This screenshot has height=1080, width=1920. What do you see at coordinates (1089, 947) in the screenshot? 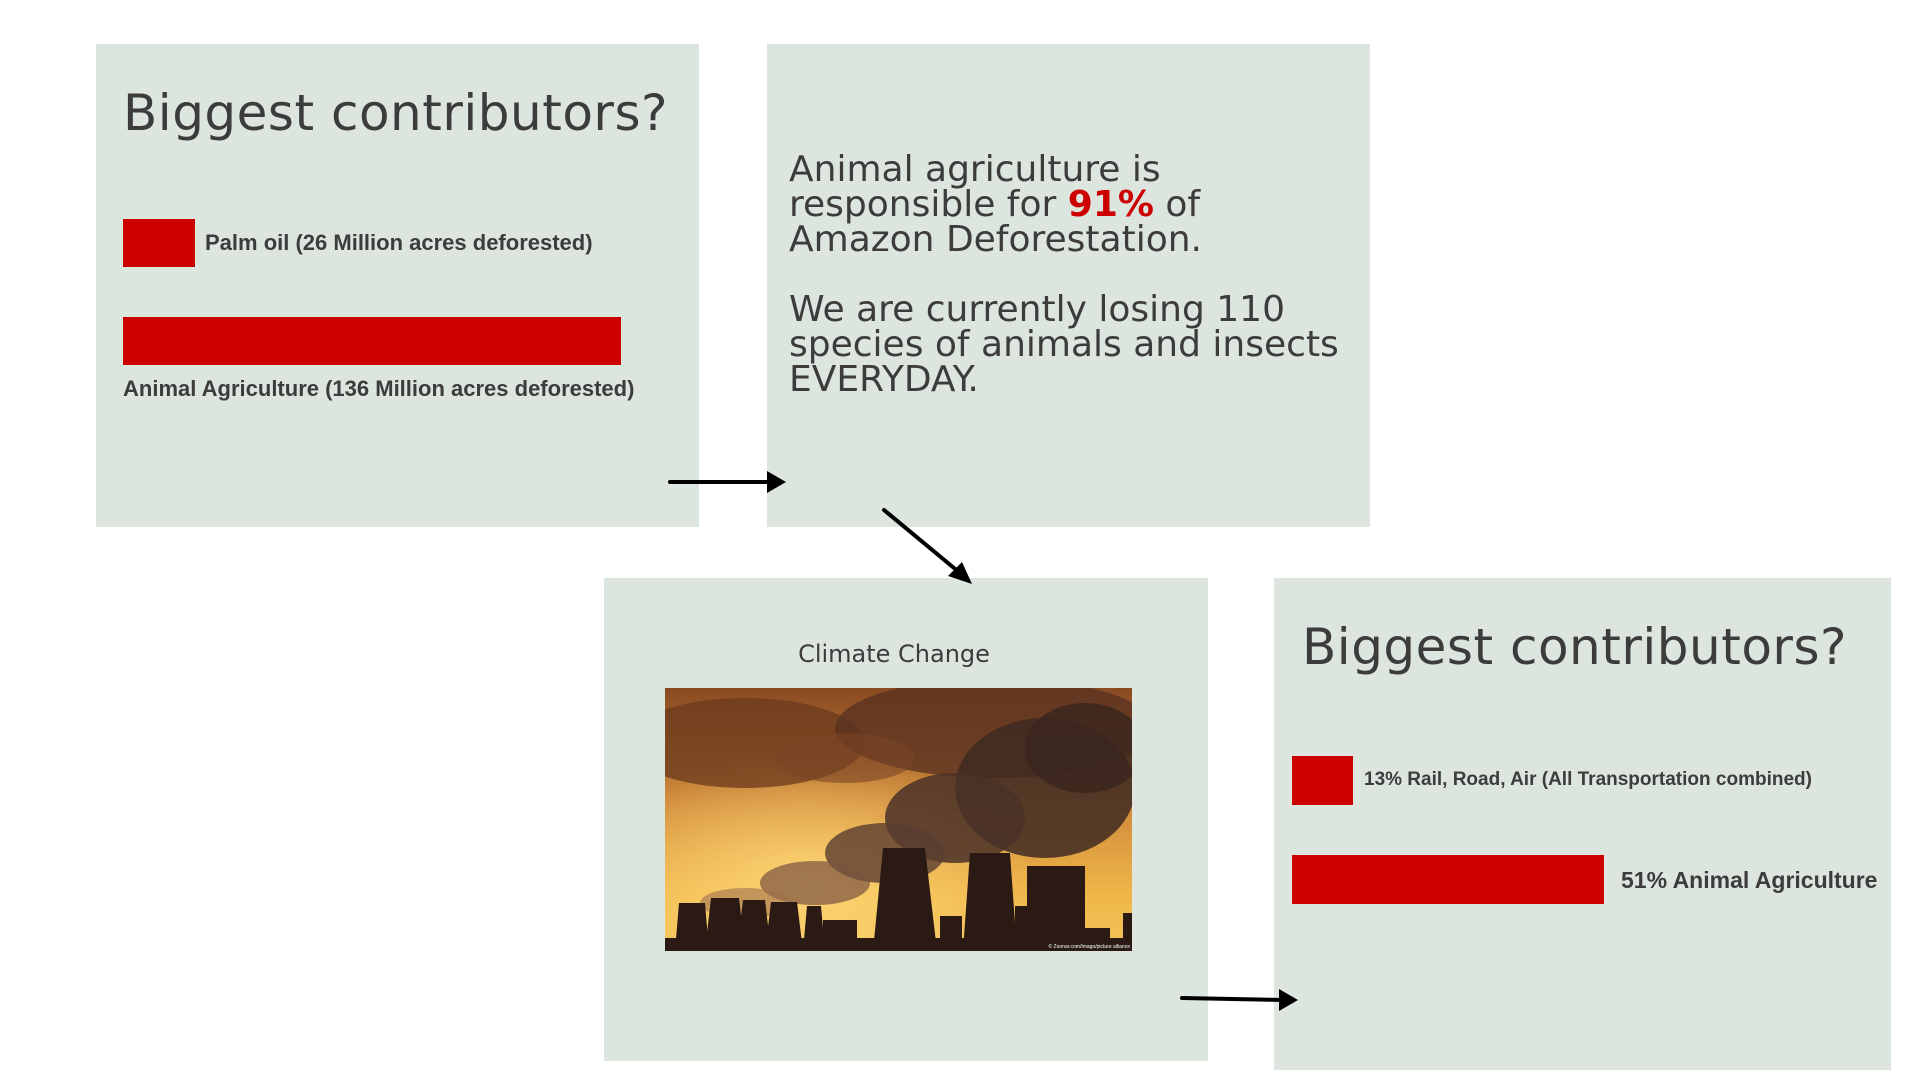
I see `photo-credit: © Zoonar.com/Imago/picture alliance` at bounding box center [1089, 947].